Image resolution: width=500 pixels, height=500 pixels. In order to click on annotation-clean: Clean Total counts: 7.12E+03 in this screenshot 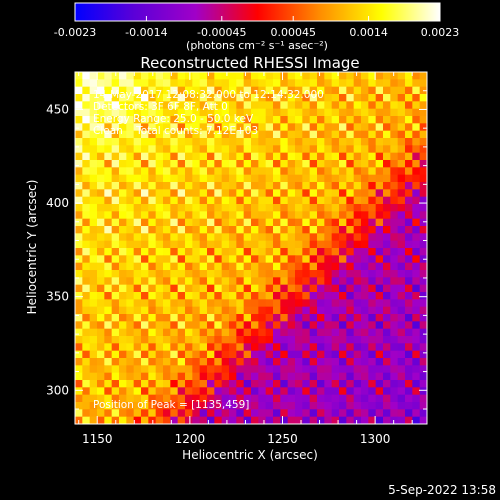, I will do `click(175, 131)`.